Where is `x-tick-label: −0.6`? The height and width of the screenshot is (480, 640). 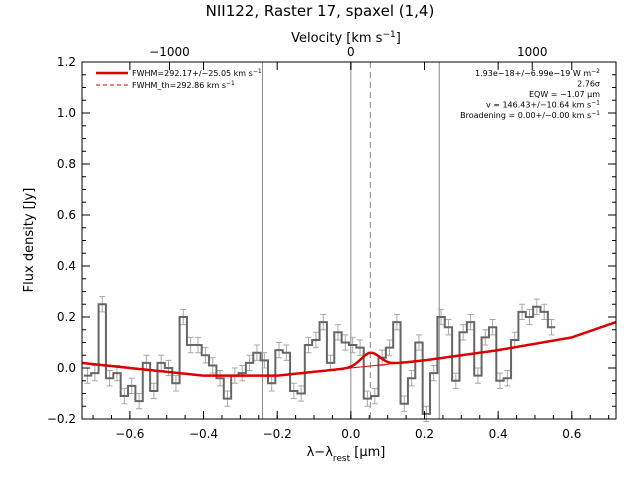 x-tick-label: −0.6 is located at coordinates (129, 434).